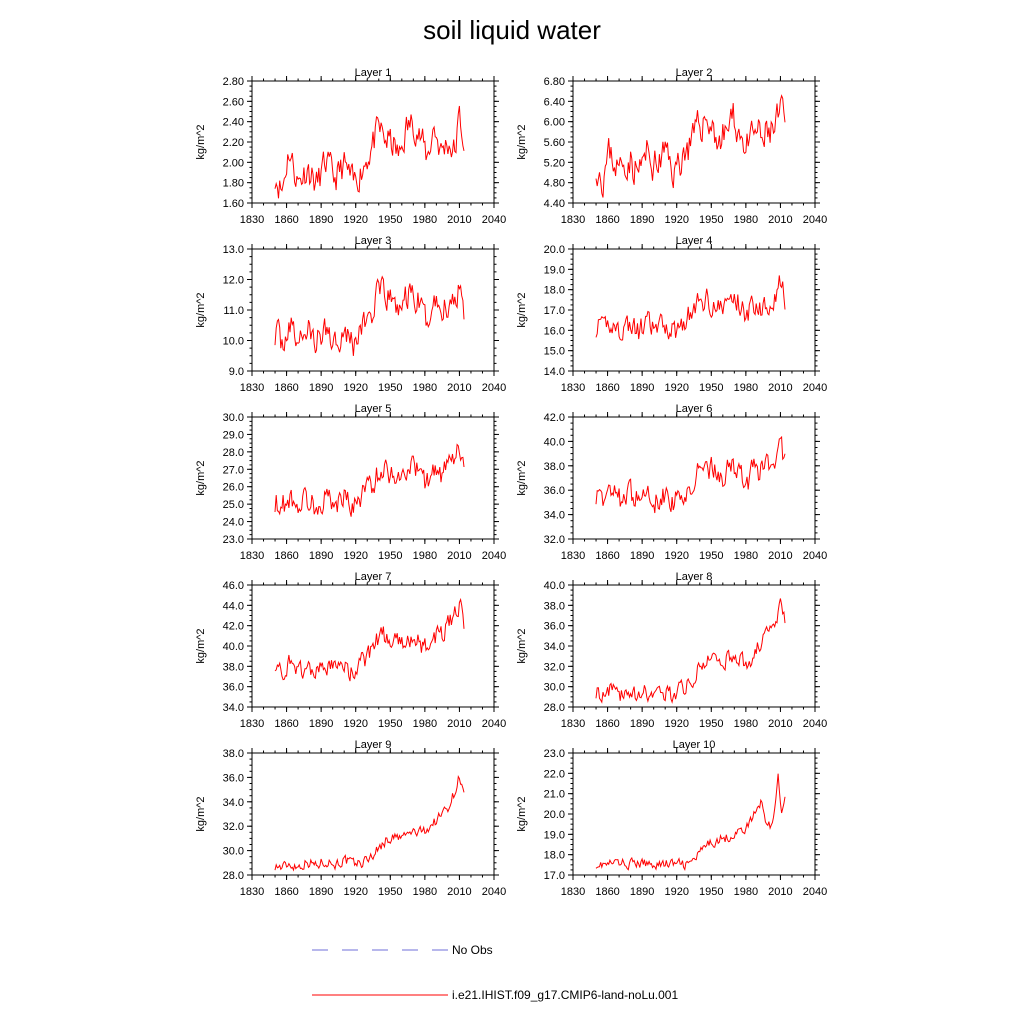 The width and height of the screenshot is (1024, 1024). I want to click on y-tick-label: 6.80, so click(554, 82).